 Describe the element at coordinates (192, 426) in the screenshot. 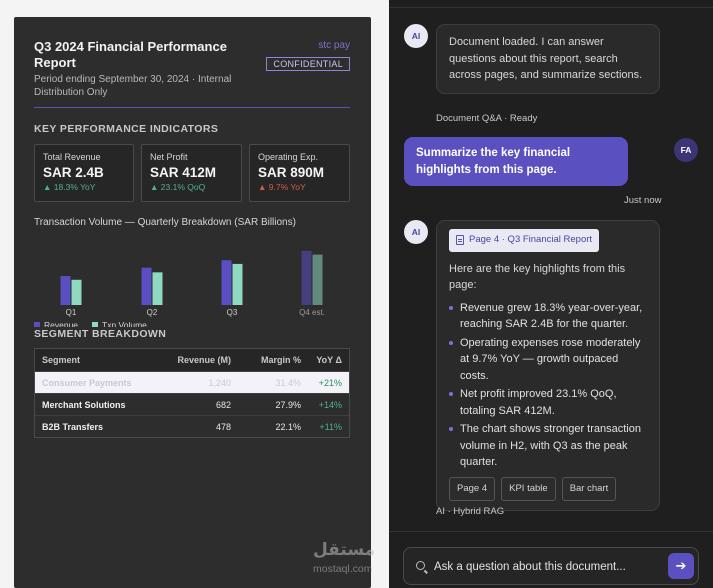

I see `table-row: B2B Transfers 478 22.1% +11%` at that location.